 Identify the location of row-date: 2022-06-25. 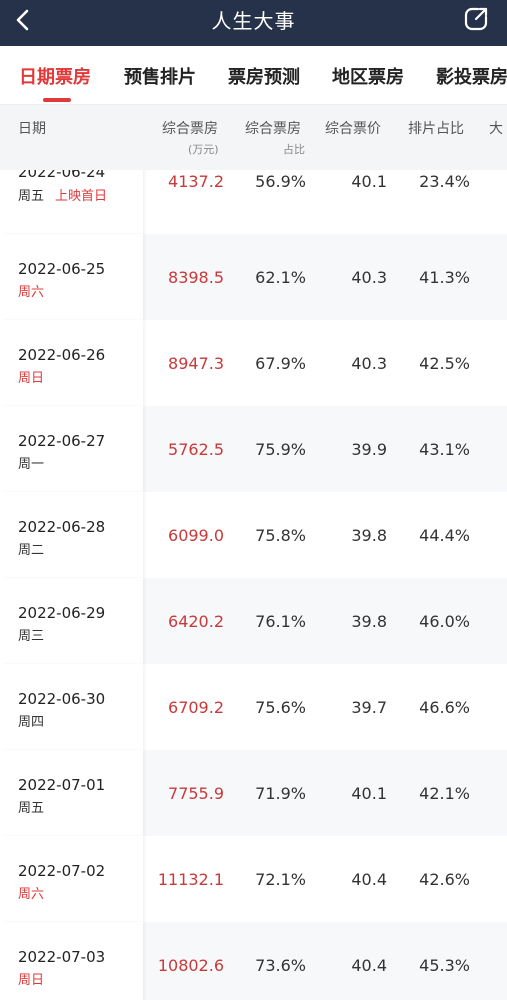
(62, 269).